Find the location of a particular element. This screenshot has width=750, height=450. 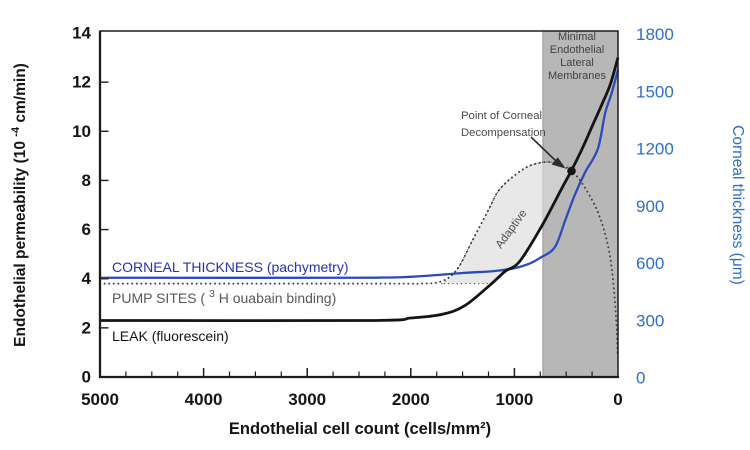

annotation-line-2: Decompensation is located at coordinates (503, 133).